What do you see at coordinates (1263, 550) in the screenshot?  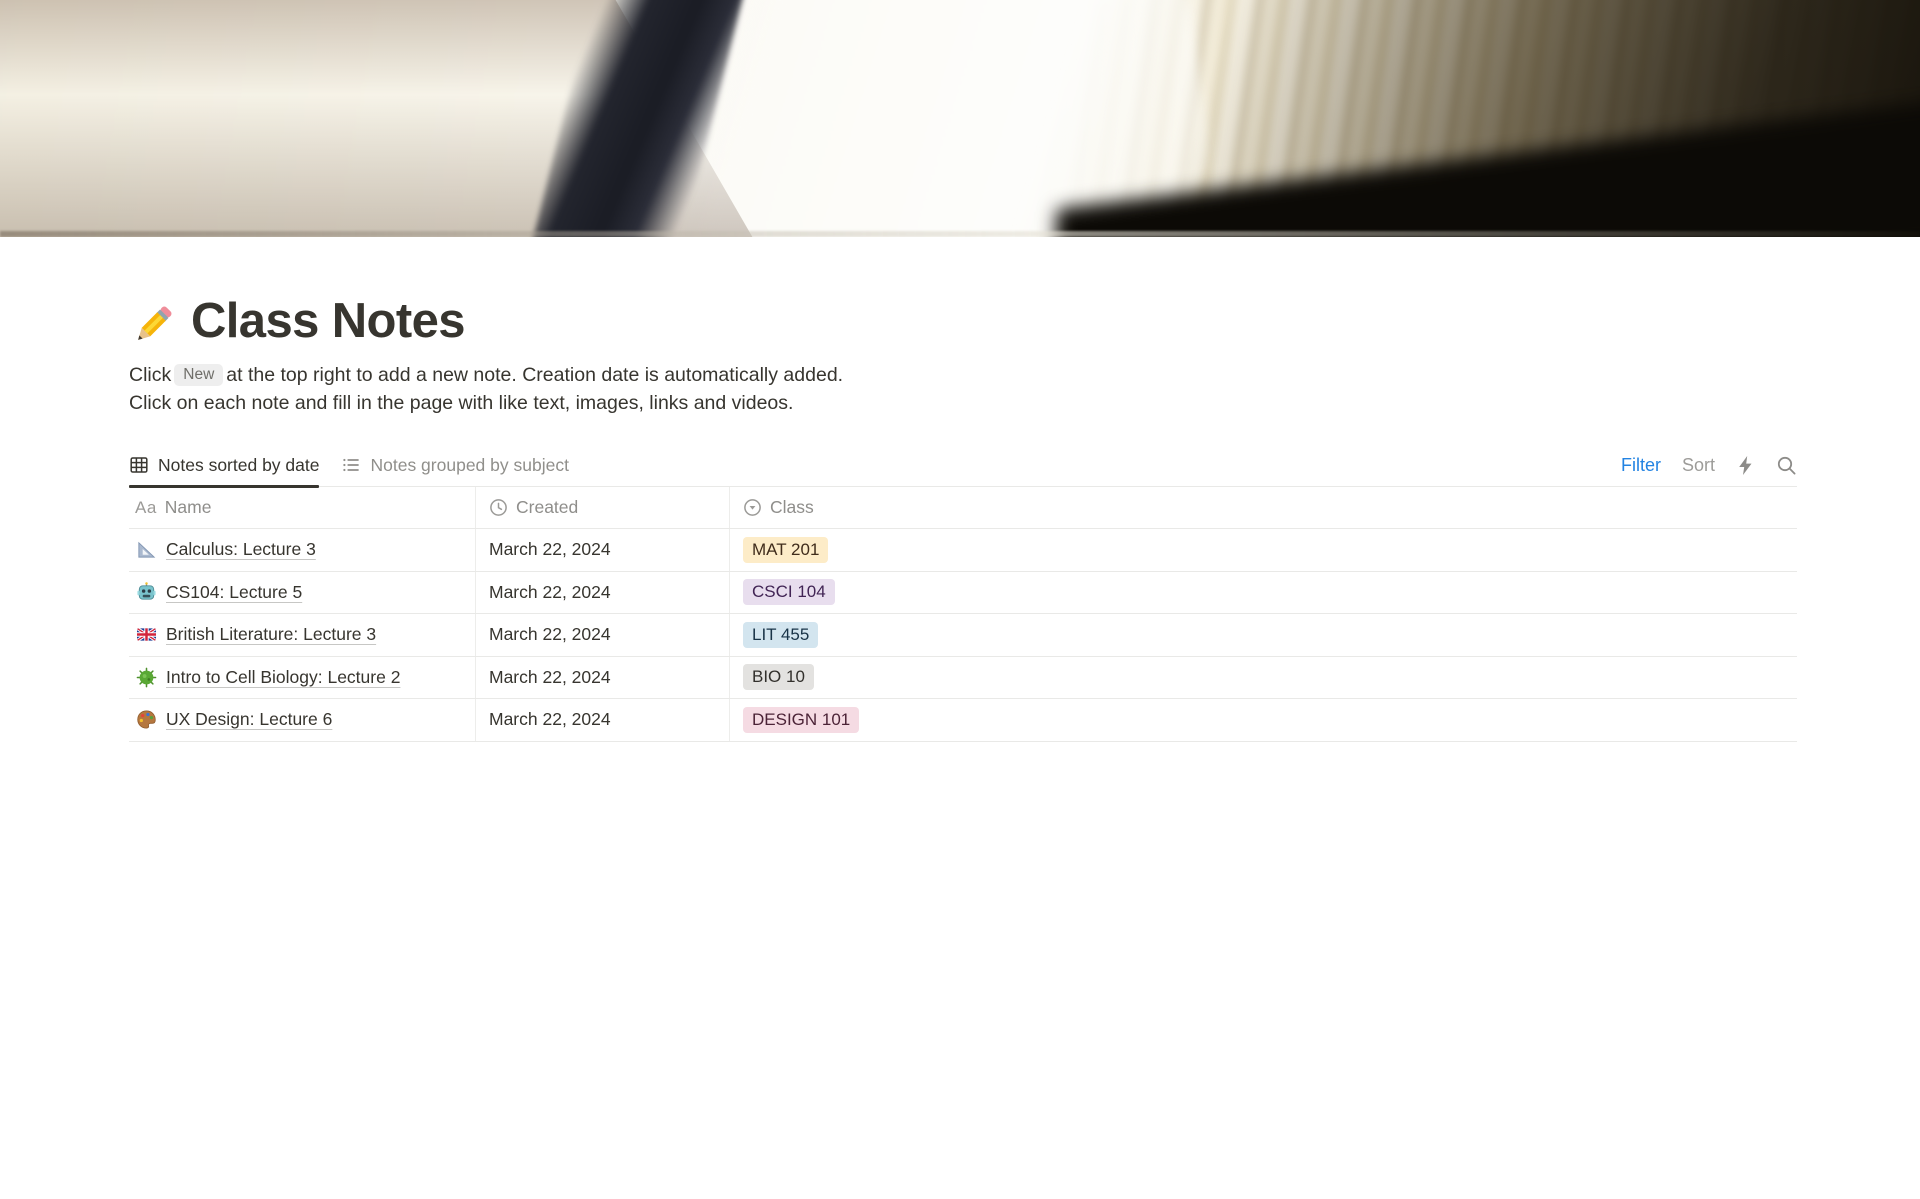 I see `class-cell: MAT 201` at bounding box center [1263, 550].